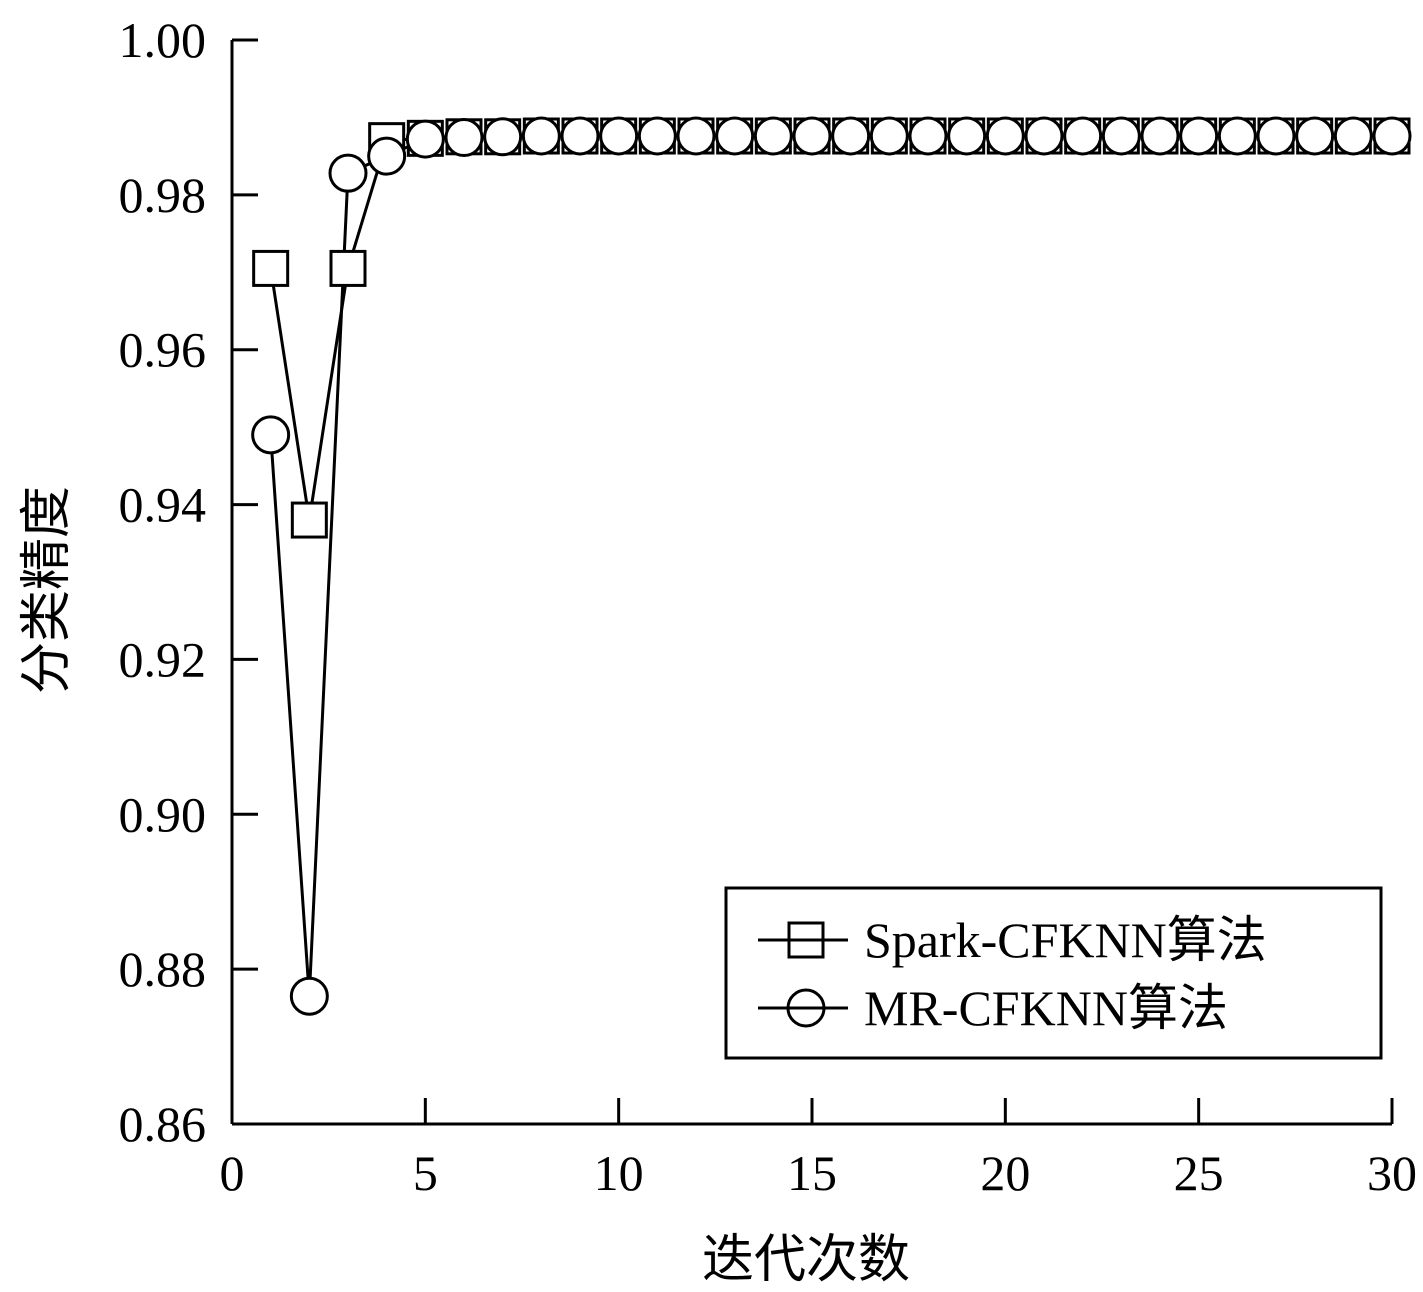 The image size is (1423, 1292). Describe the element at coordinates (163, 969) in the screenshot. I see `y-tick-label: 0.88` at that location.